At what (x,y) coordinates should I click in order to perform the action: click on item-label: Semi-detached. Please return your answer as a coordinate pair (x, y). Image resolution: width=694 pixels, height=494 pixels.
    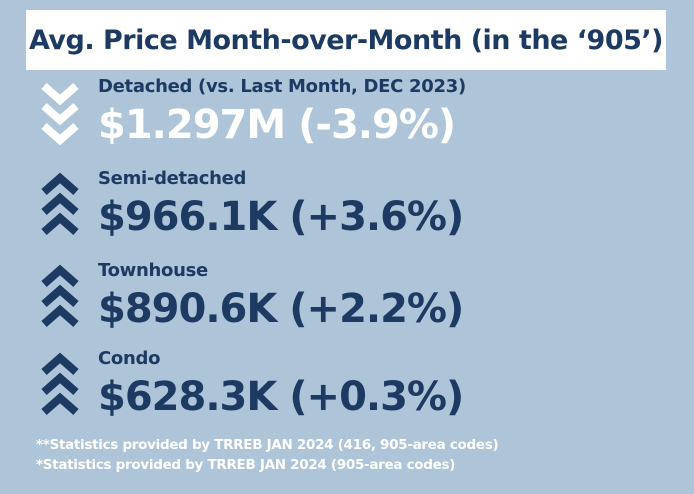
    Looking at the image, I should click on (172, 178).